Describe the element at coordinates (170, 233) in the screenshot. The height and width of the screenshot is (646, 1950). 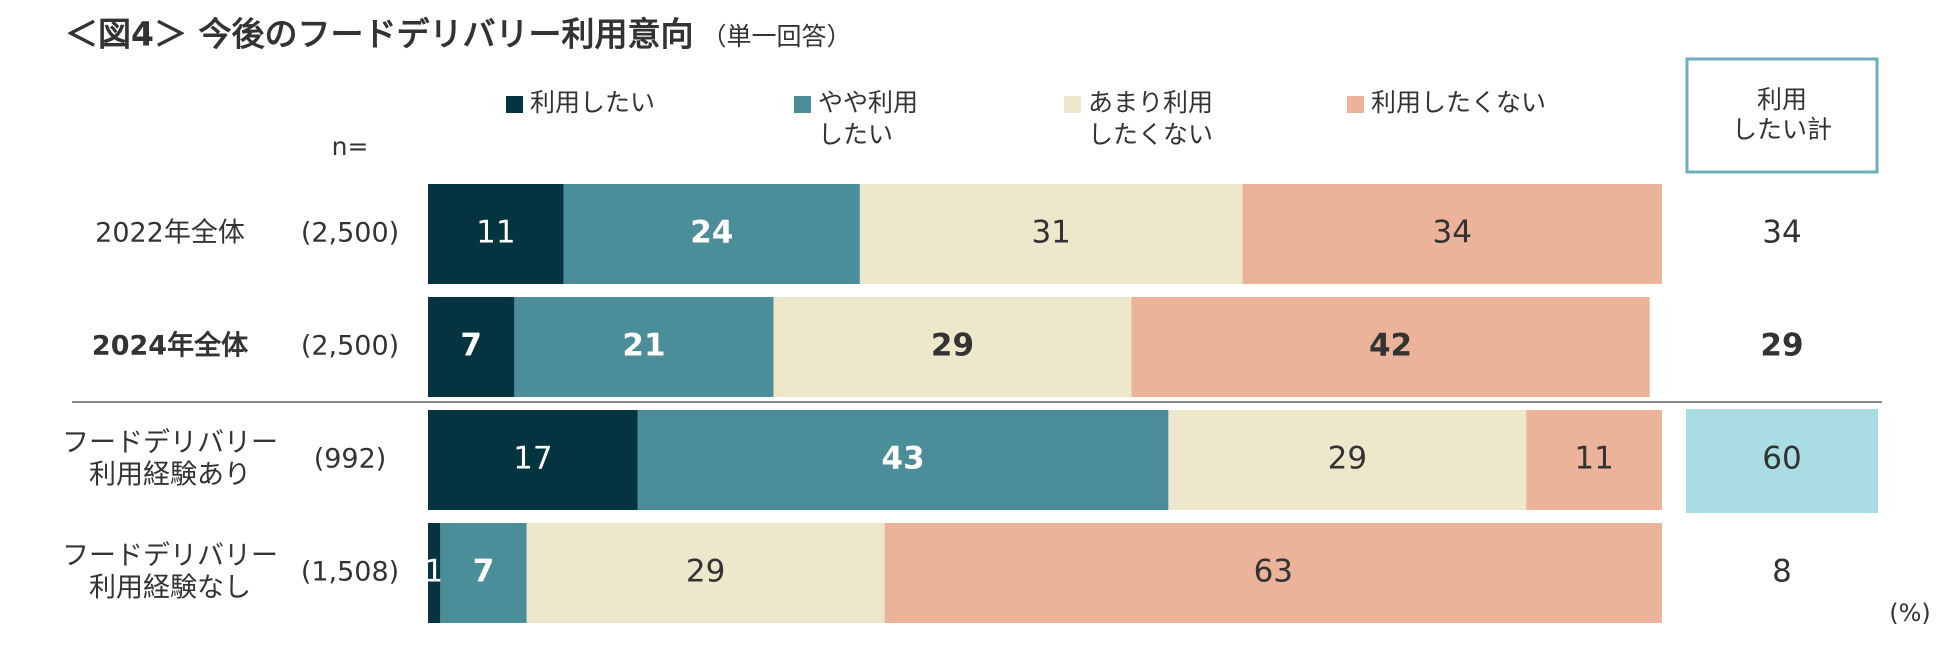
I see `category-label: 2022年全体` at that location.